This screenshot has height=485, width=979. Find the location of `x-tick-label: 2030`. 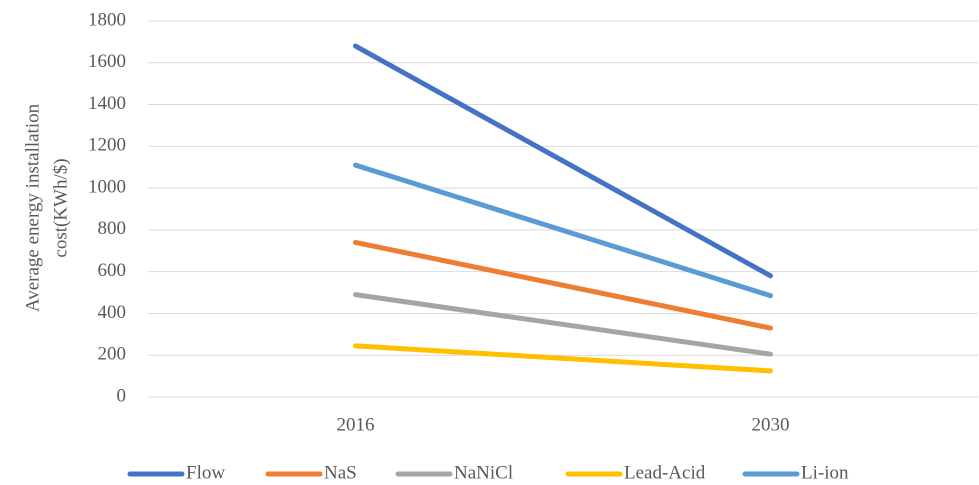

x-tick-label: 2030 is located at coordinates (771, 424).